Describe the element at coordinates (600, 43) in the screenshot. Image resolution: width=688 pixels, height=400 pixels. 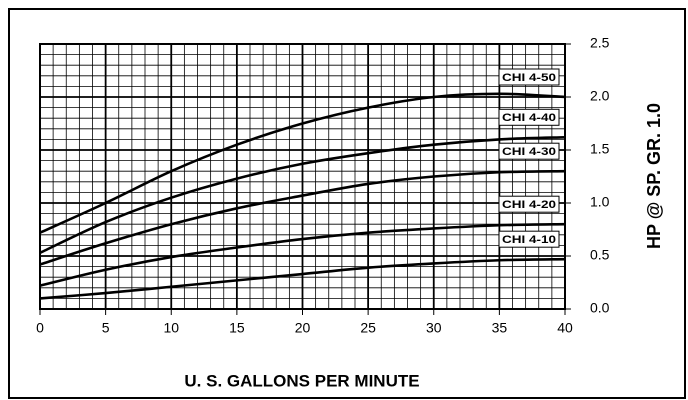
I see `y-tick-label: 2.5` at that location.